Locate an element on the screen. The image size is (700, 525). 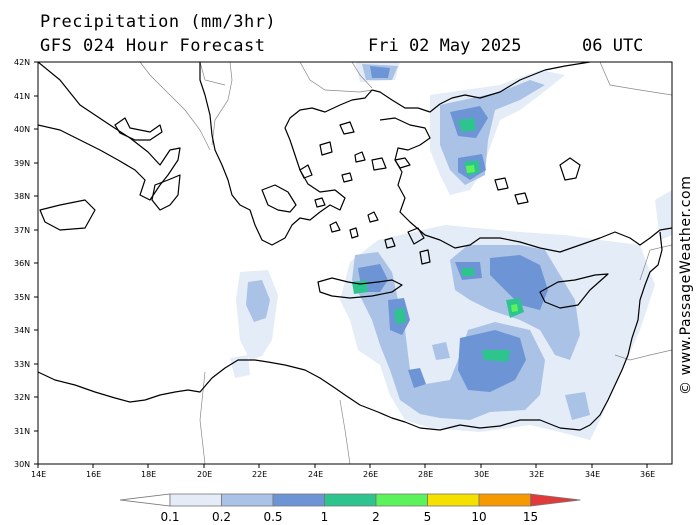
lon-label: 20E is located at coordinates (204, 474).